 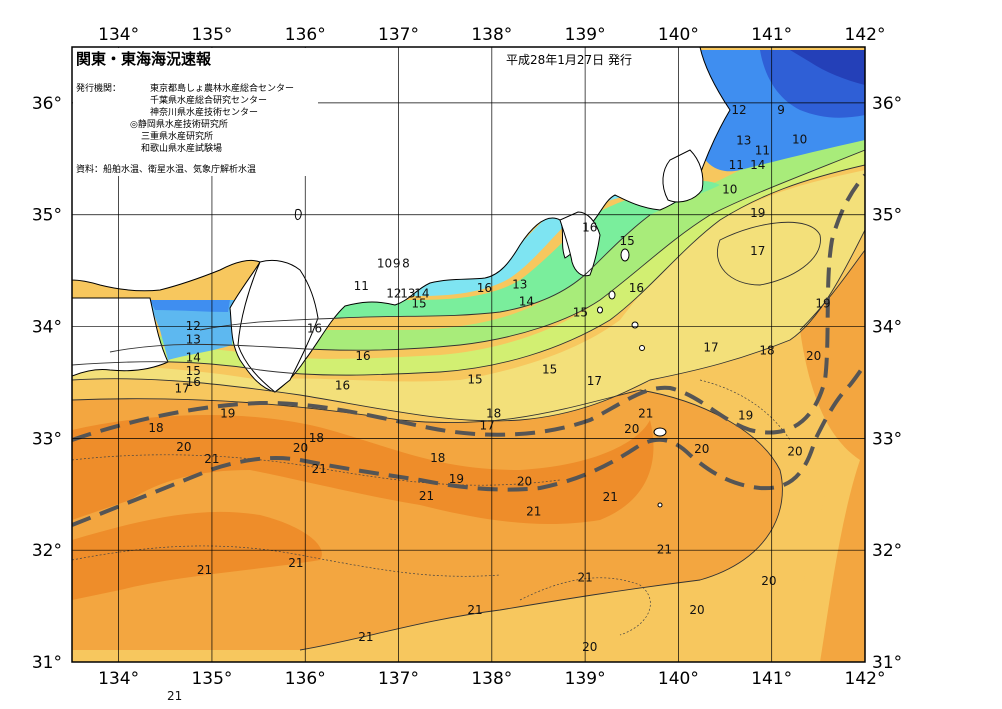 I want to click on band-21-east, so click(x=832, y=456).